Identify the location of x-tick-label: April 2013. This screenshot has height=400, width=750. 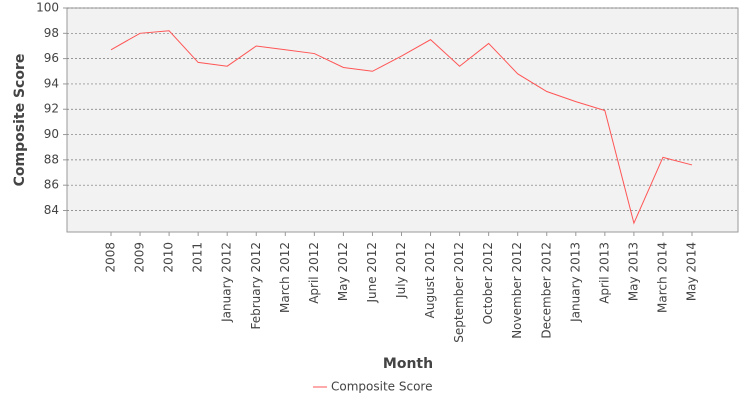
(604, 273).